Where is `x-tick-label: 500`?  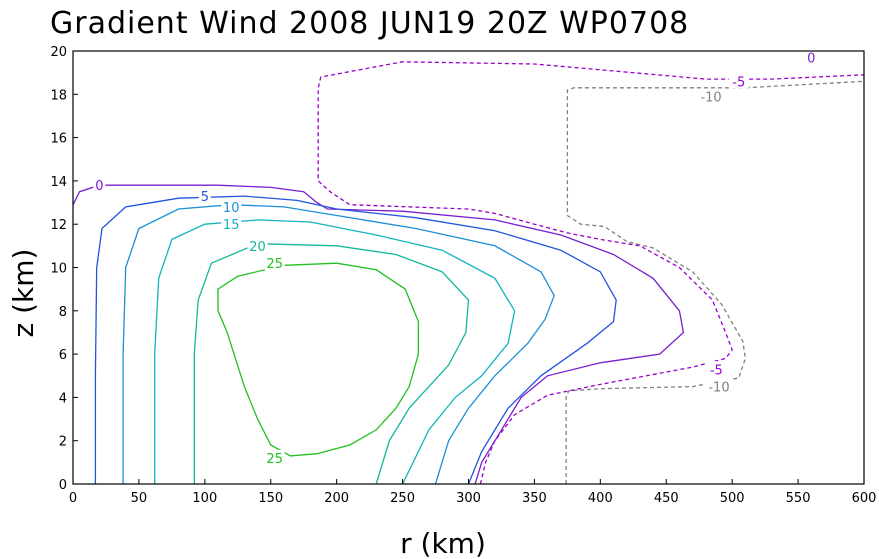 x-tick-label: 500 is located at coordinates (732, 498).